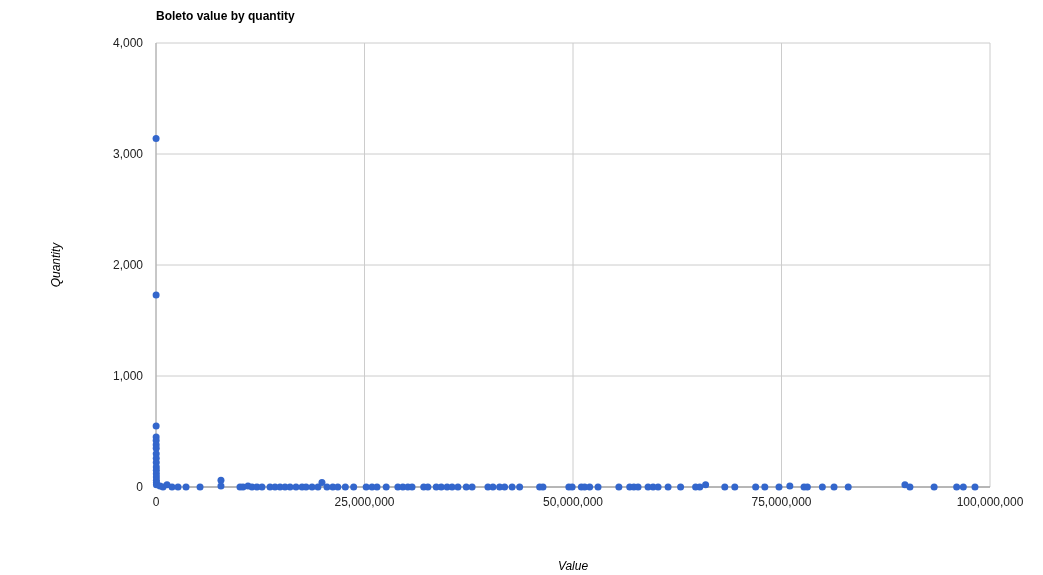 Image resolution: width=1043 pixels, height=575 pixels. I want to click on x-tick-label: 75,000,000, so click(781, 502).